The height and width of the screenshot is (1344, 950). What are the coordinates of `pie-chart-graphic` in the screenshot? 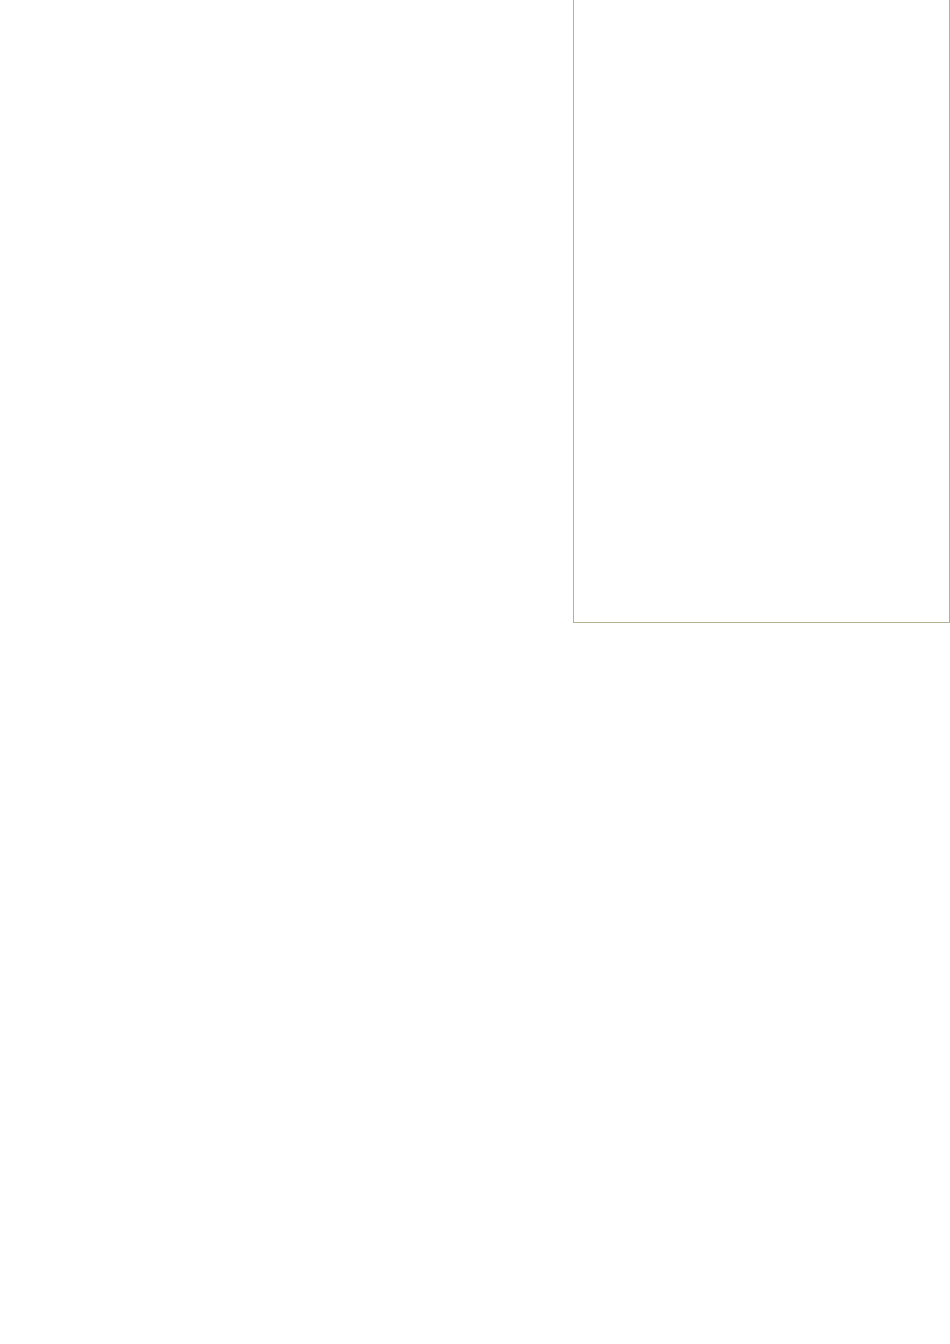 It's located at (727, 263).